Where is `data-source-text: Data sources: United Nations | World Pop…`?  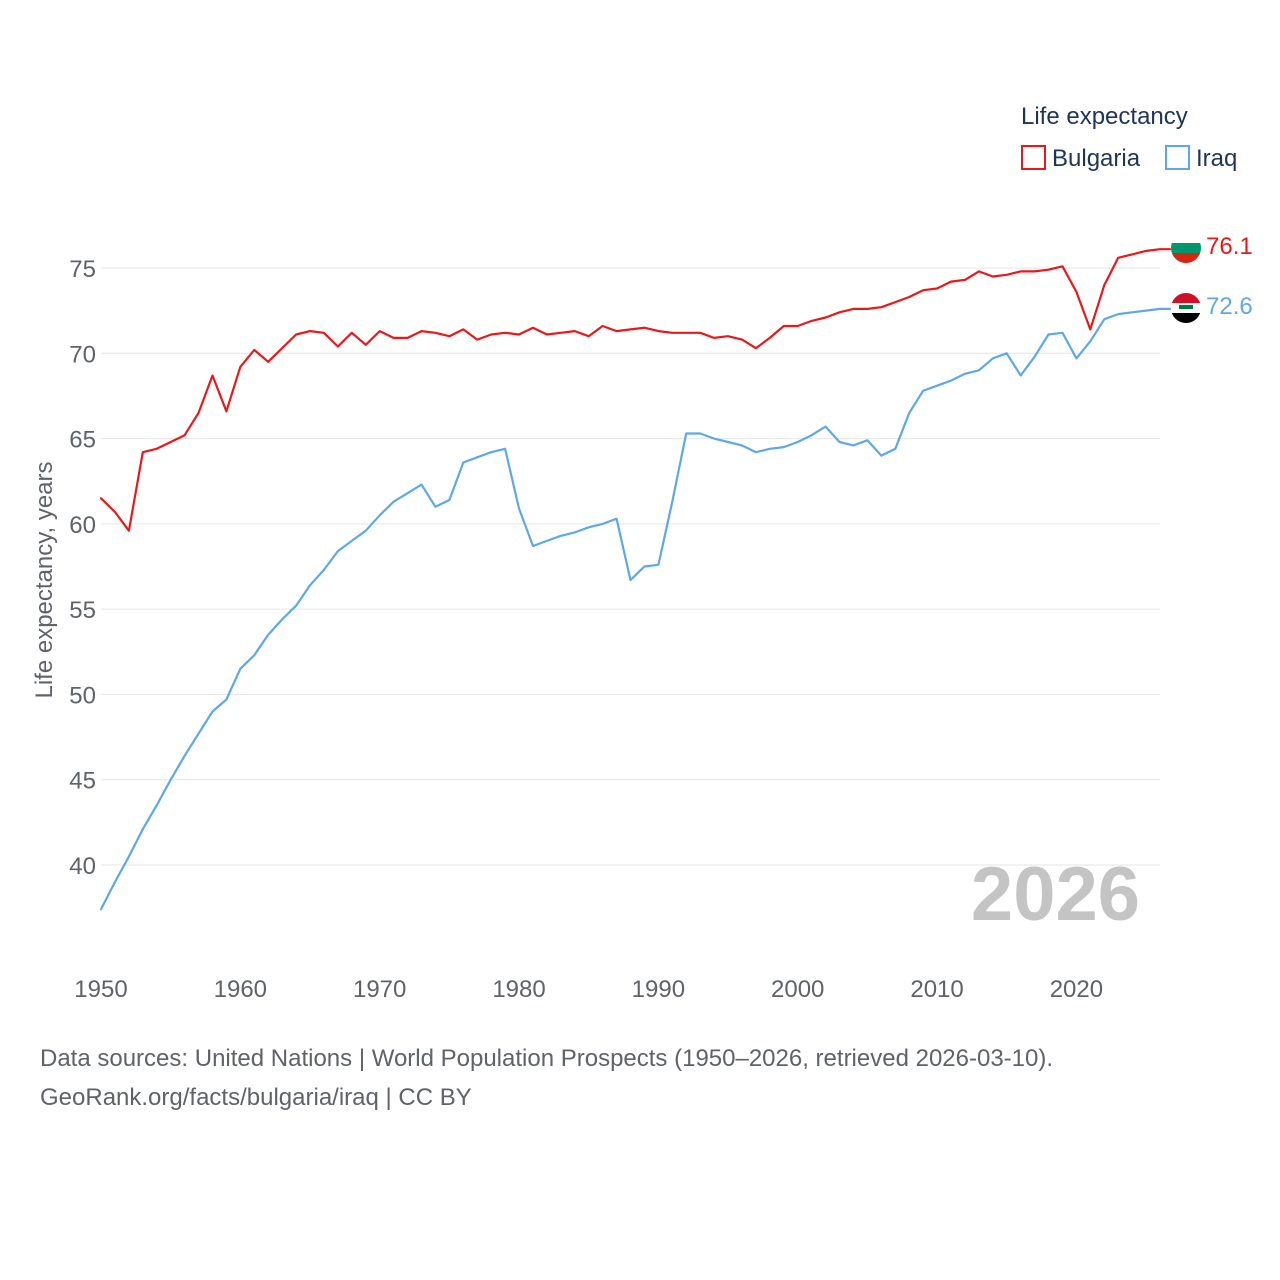 data-source-text: Data sources: United Nations | World Pop… is located at coordinates (547, 1058).